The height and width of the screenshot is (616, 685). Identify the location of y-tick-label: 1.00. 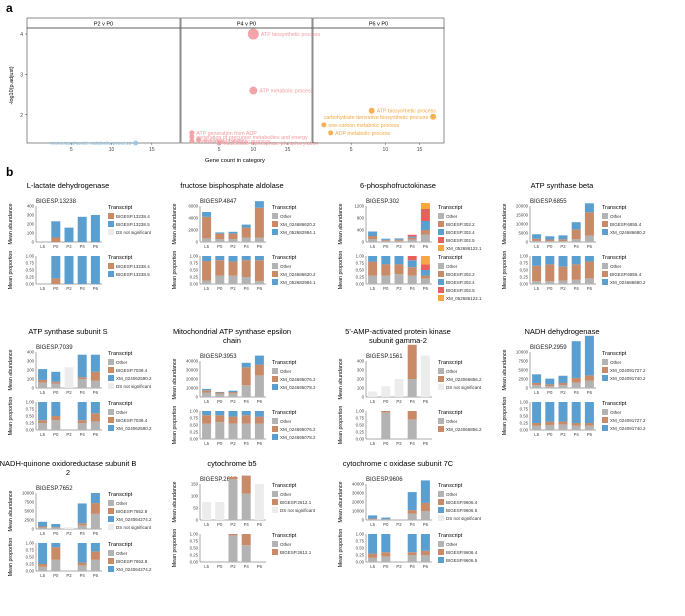
(194, 256).